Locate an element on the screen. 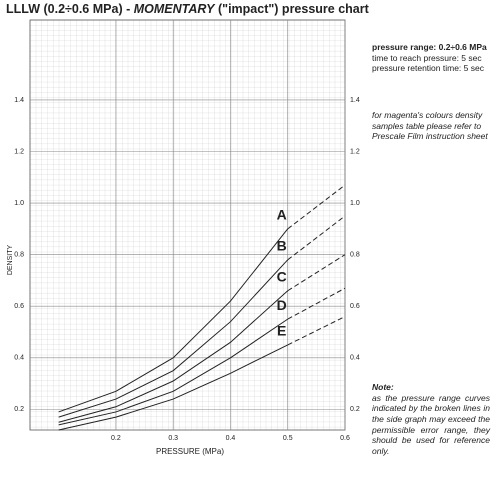 The image size is (500, 485). y-tick-label-right: 0.8 is located at coordinates (355, 254).